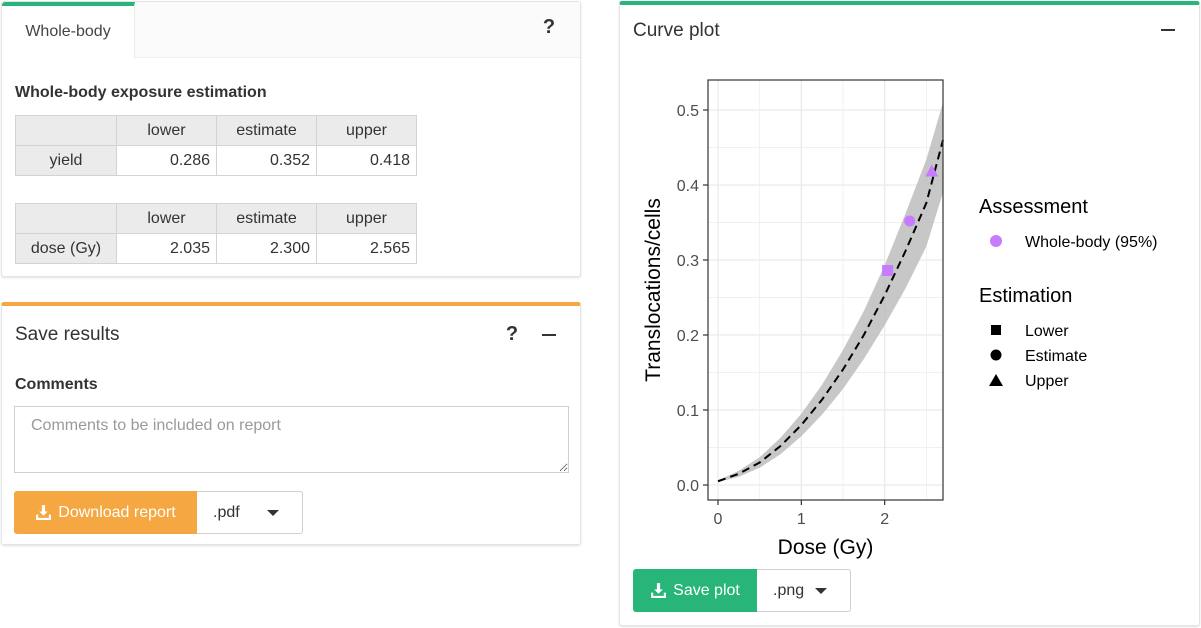  What do you see at coordinates (932, 170) in the screenshot?
I see `point-upper` at bounding box center [932, 170].